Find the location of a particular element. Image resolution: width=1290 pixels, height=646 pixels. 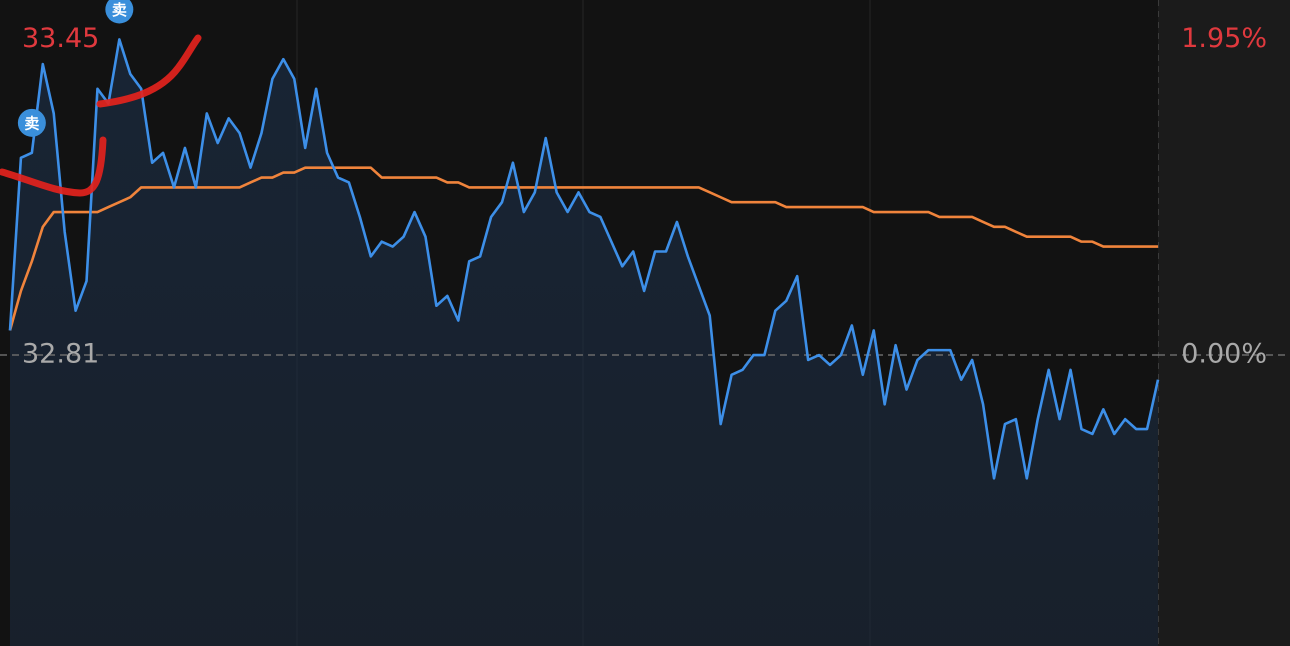

y2-tick-label: 1.95% is located at coordinates (1224, 38).